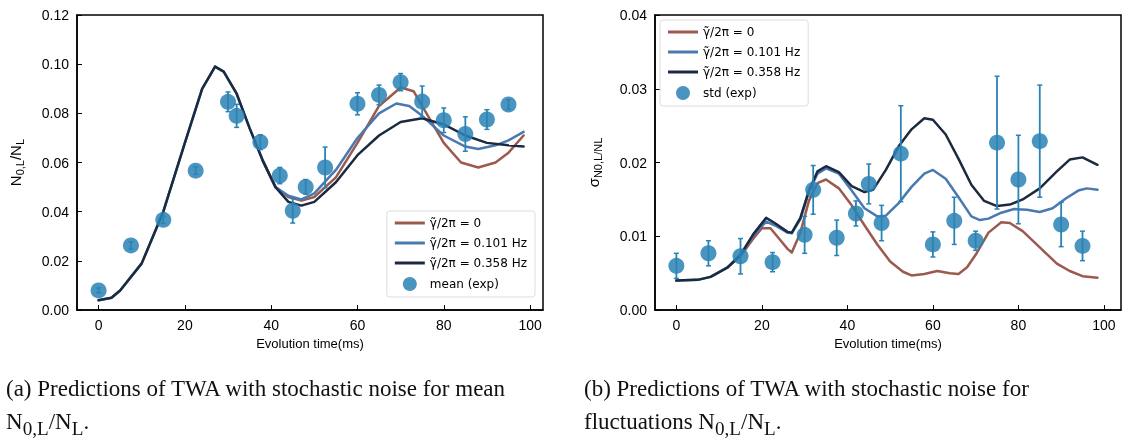 This screenshot has width=1135, height=443. What do you see at coordinates (16, 162) in the screenshot?
I see `y-axis-title: N0,L/NL` at bounding box center [16, 162].